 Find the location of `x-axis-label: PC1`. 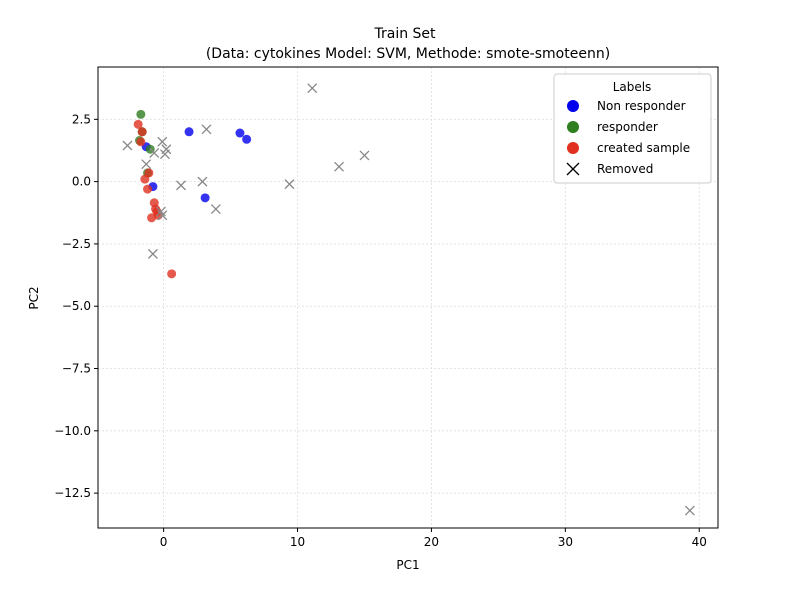

x-axis-label: PC1 is located at coordinates (407, 565).